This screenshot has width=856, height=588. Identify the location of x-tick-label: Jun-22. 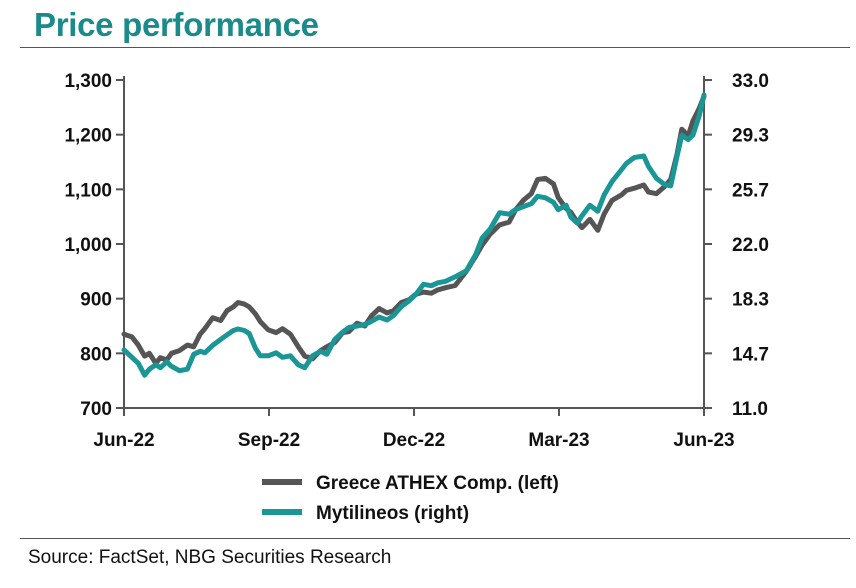
(123, 440).